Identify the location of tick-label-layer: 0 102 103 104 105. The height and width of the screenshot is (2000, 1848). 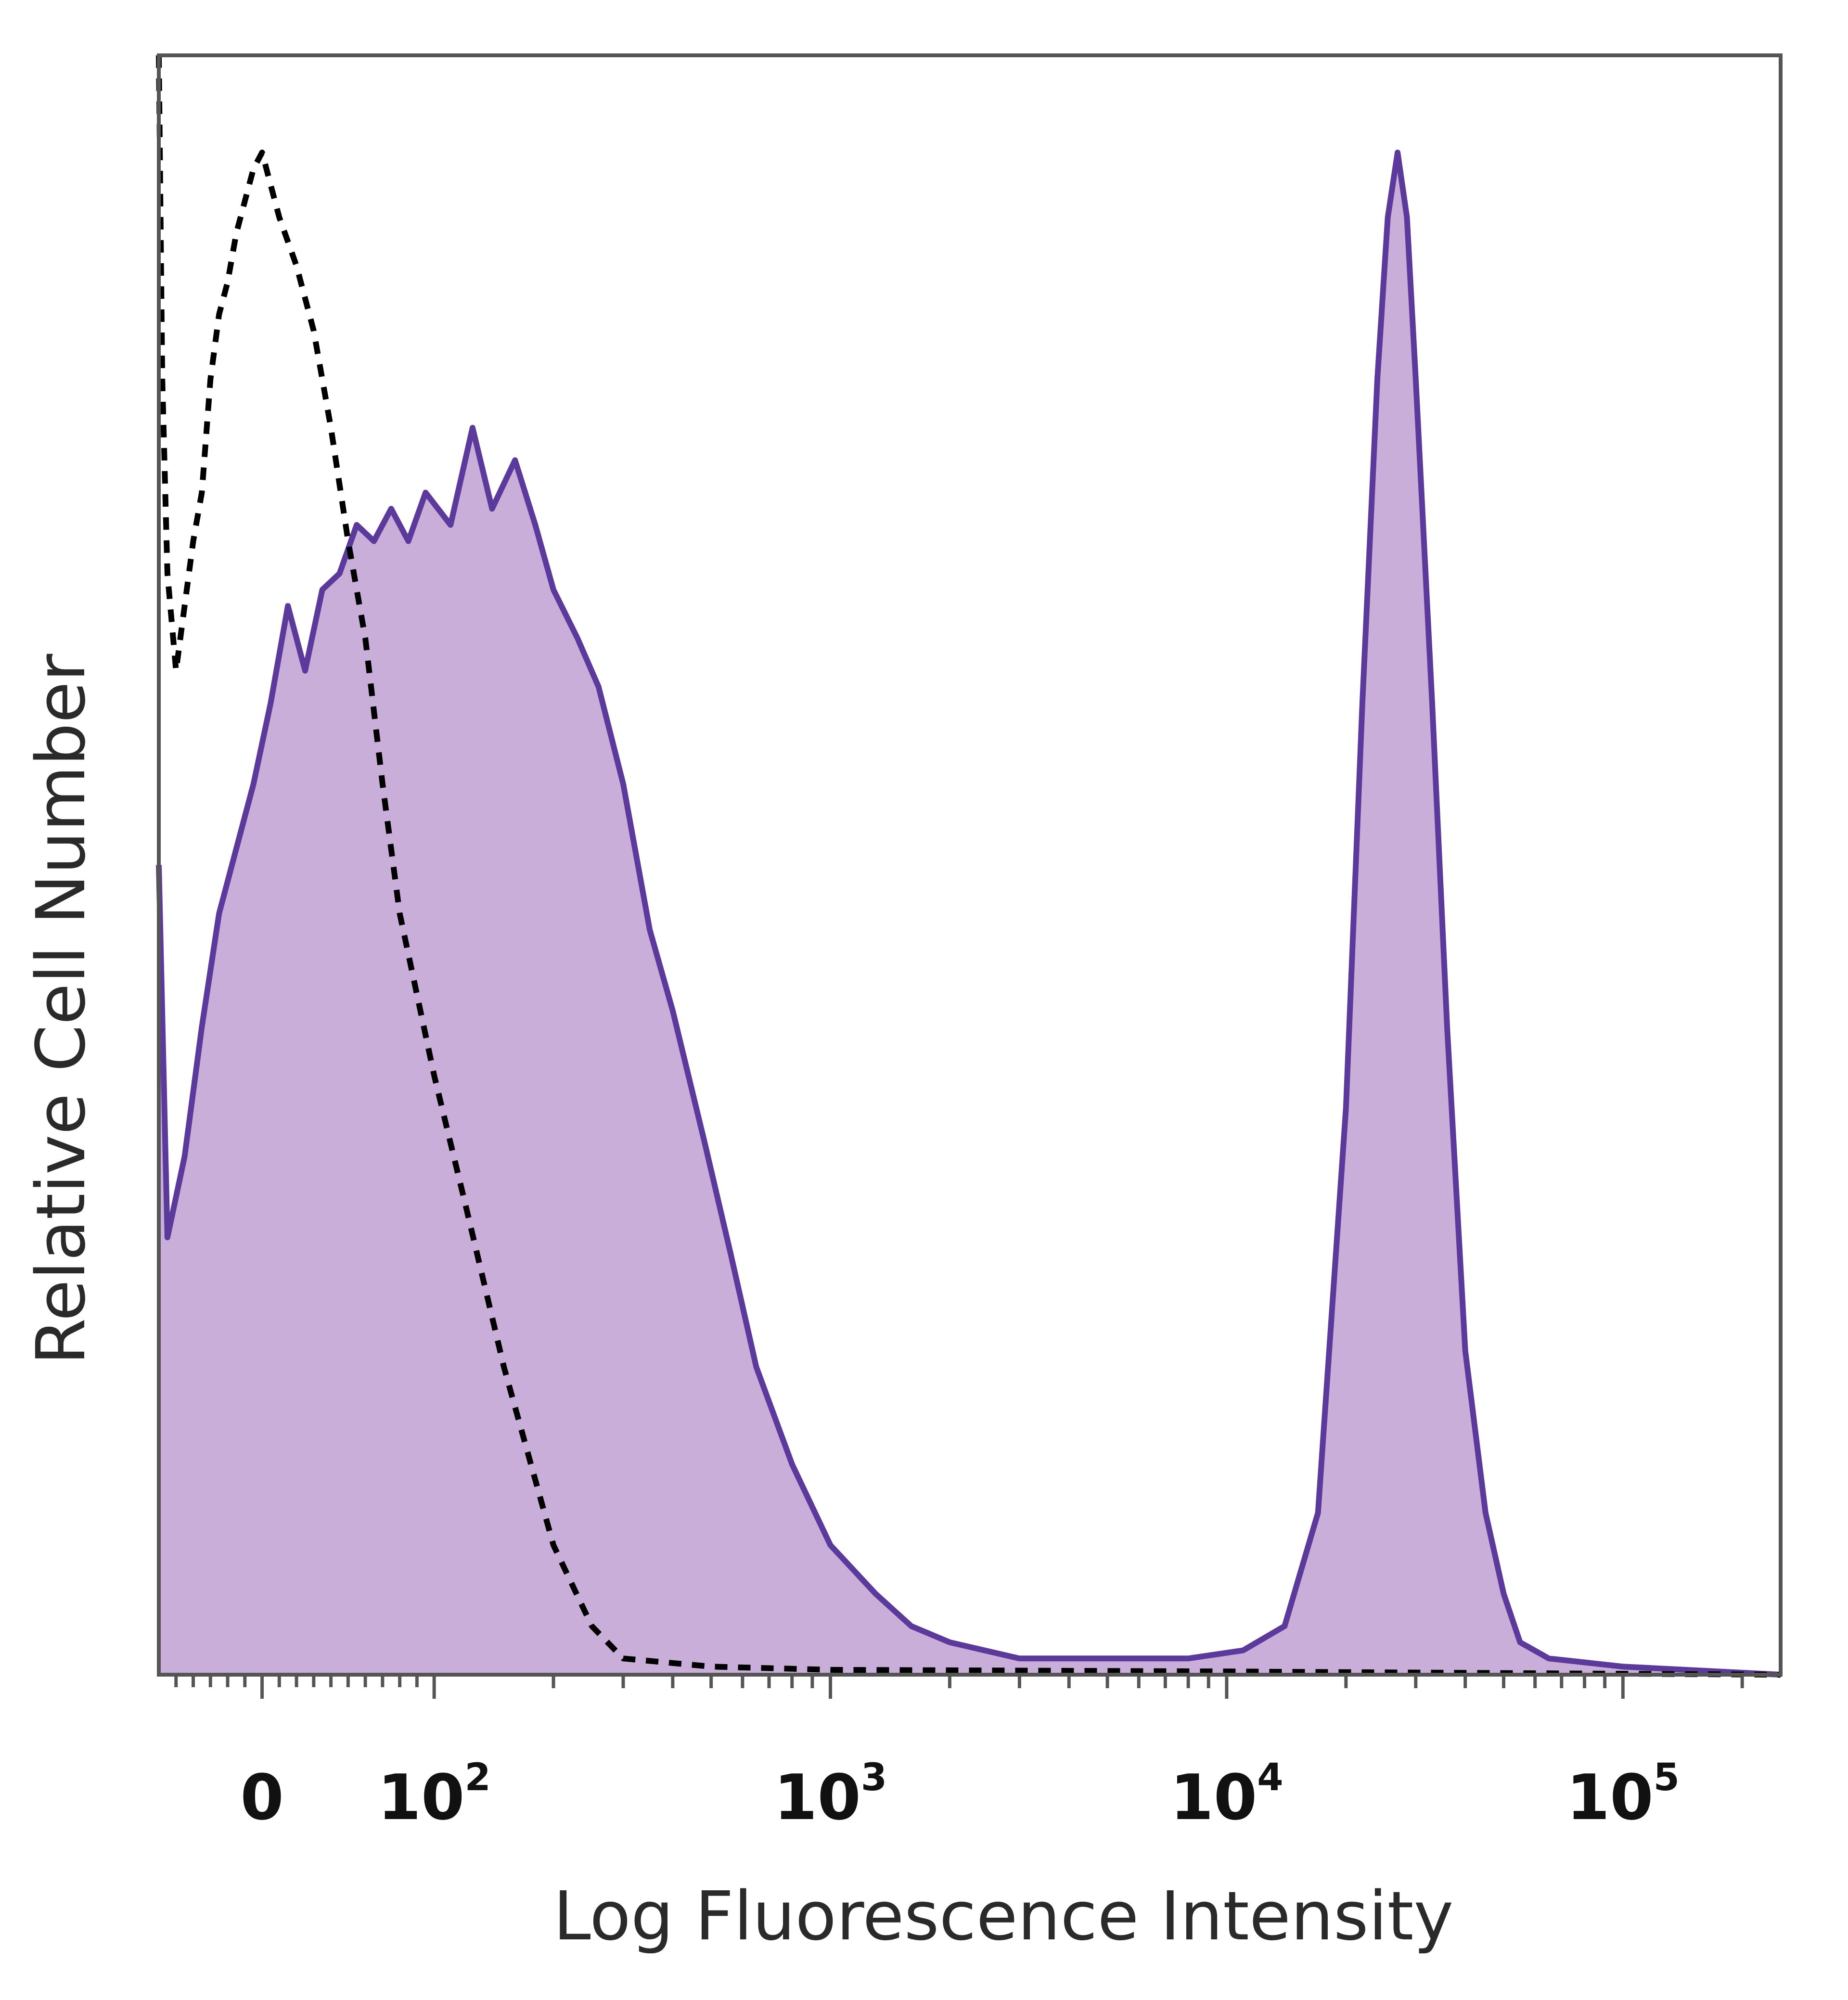
(960, 1795).